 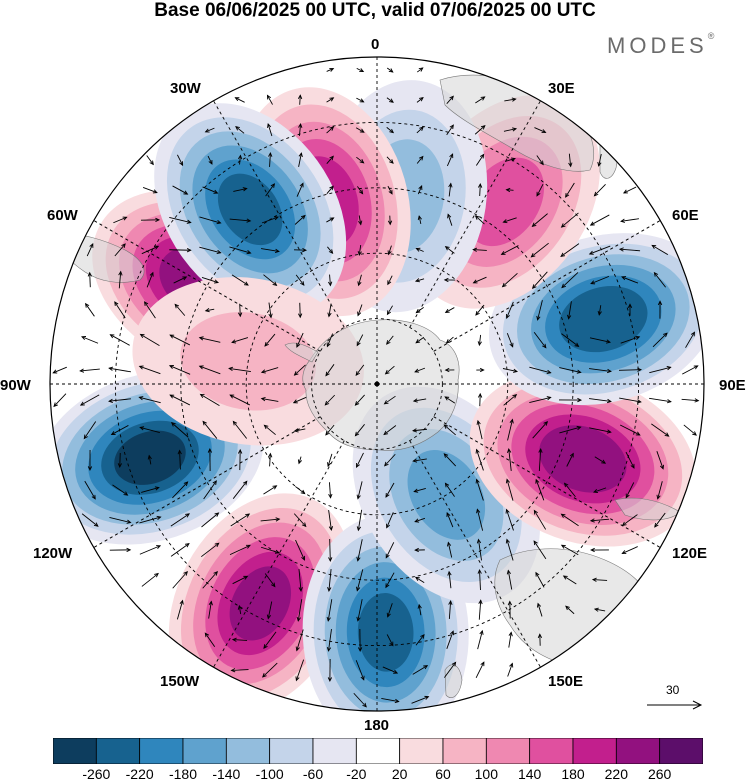 What do you see at coordinates (381, 385) in the screenshot?
I see `antarctica-landmass` at bounding box center [381, 385].